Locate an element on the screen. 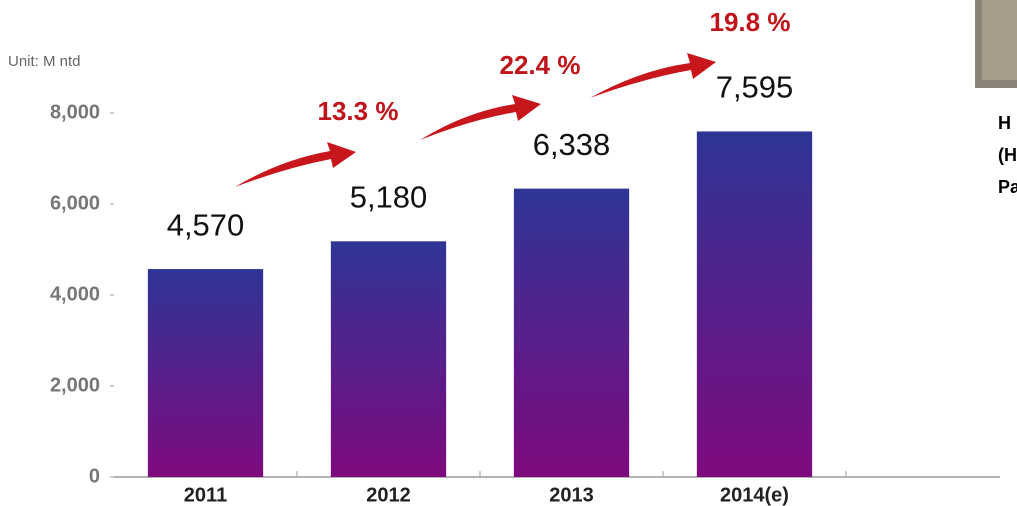 Image resolution: width=1017 pixels, height=506 pixels. growth-arrows is located at coordinates (475, 120).